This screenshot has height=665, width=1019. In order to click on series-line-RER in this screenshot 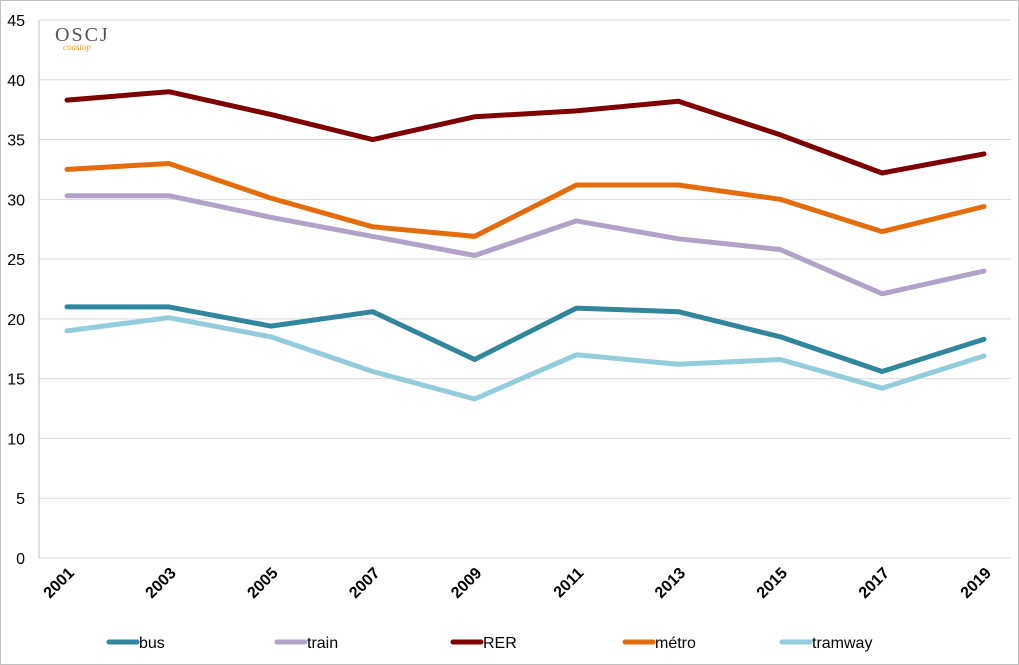, I will do `click(525, 132)`.